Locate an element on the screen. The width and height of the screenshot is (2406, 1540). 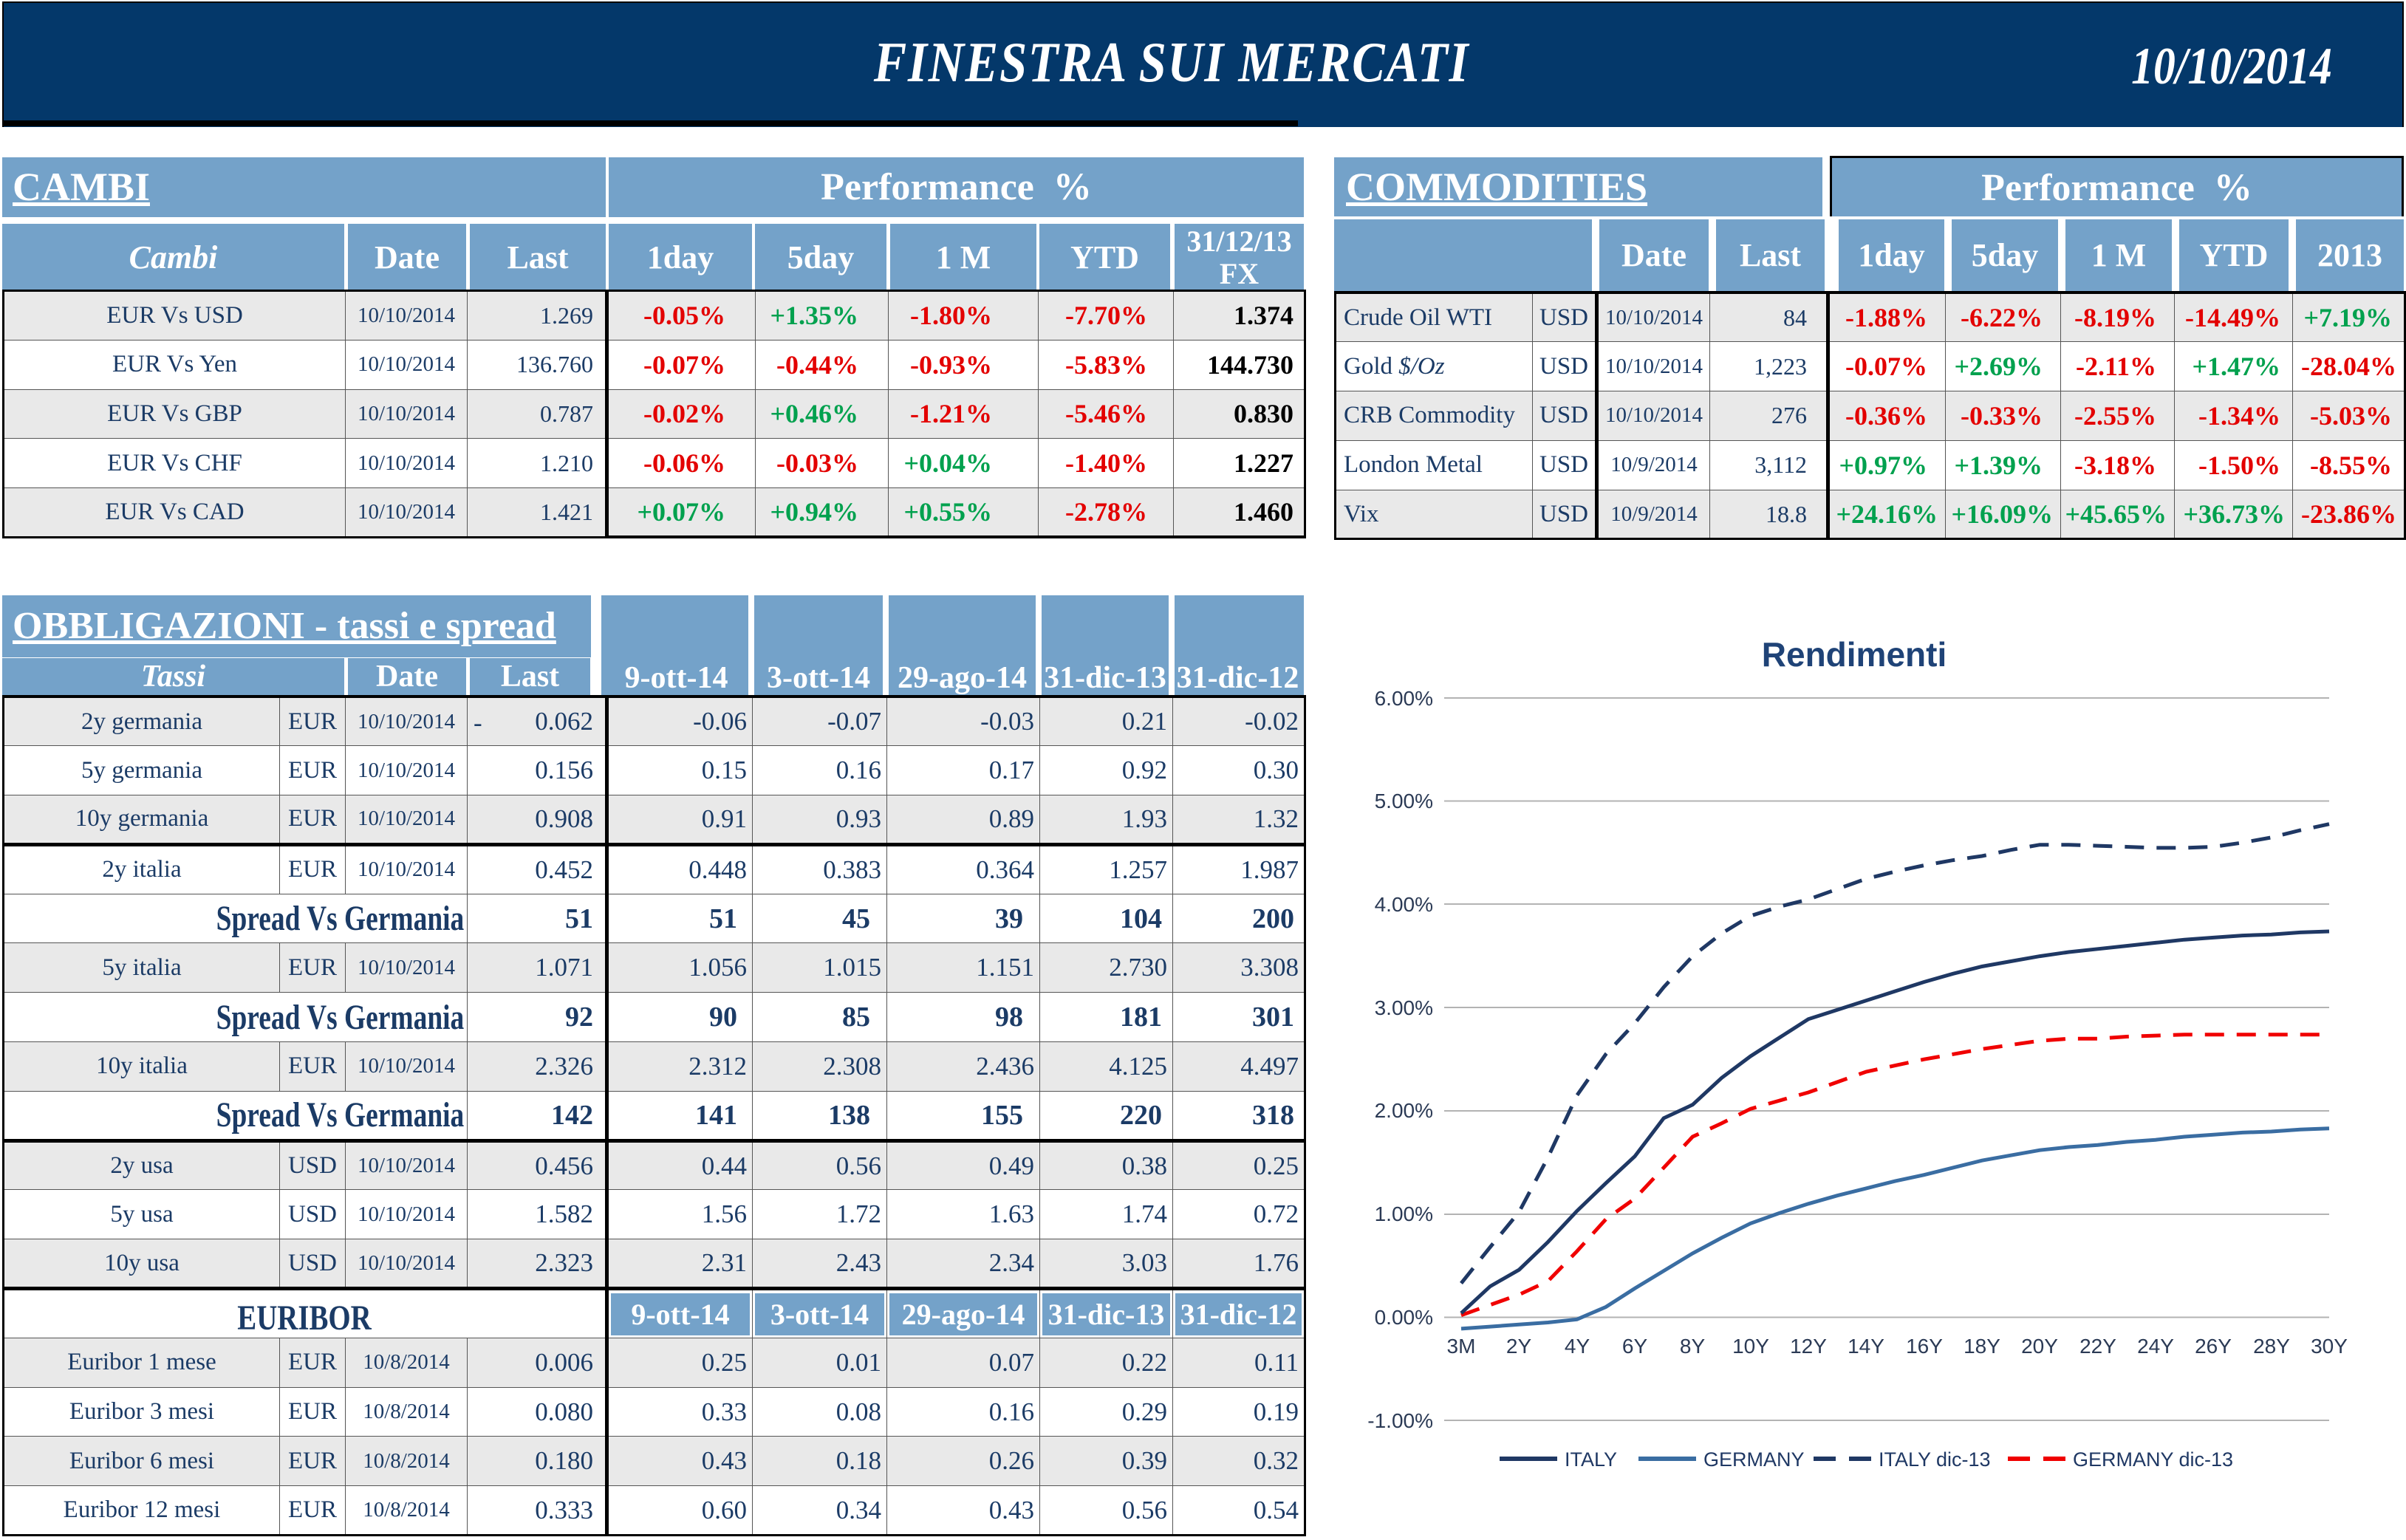
svg-text: 3.00% is located at coordinates (1404, 1007).